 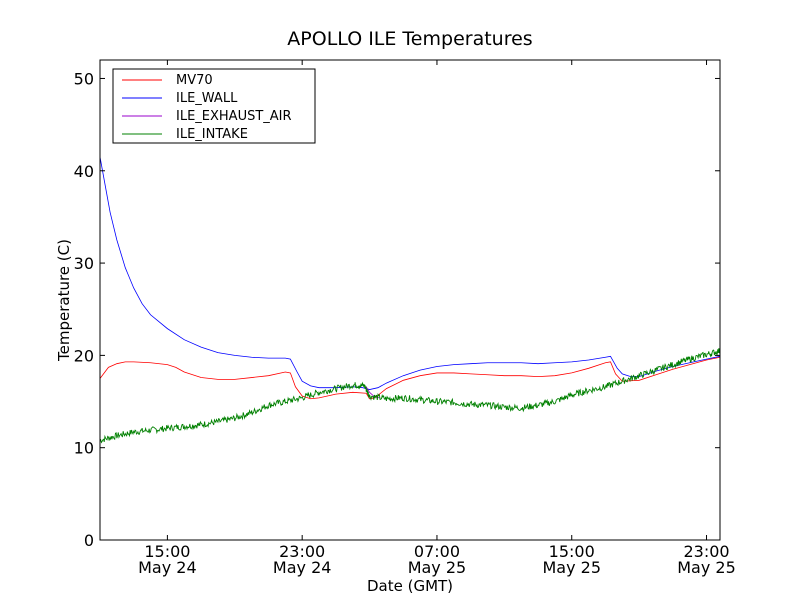 What do you see at coordinates (84, 355) in the screenshot?
I see `y-tick-label: 20` at bounding box center [84, 355].